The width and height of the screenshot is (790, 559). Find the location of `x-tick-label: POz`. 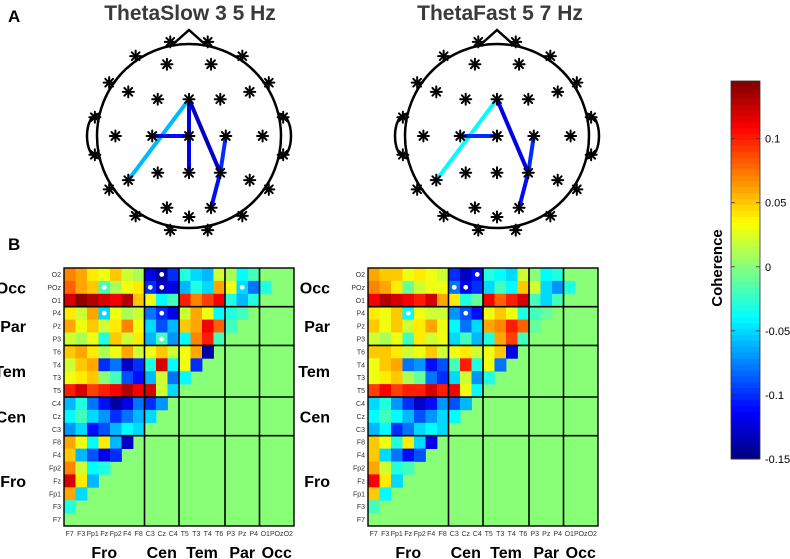

x-tick-label: POz is located at coordinates (581, 534).